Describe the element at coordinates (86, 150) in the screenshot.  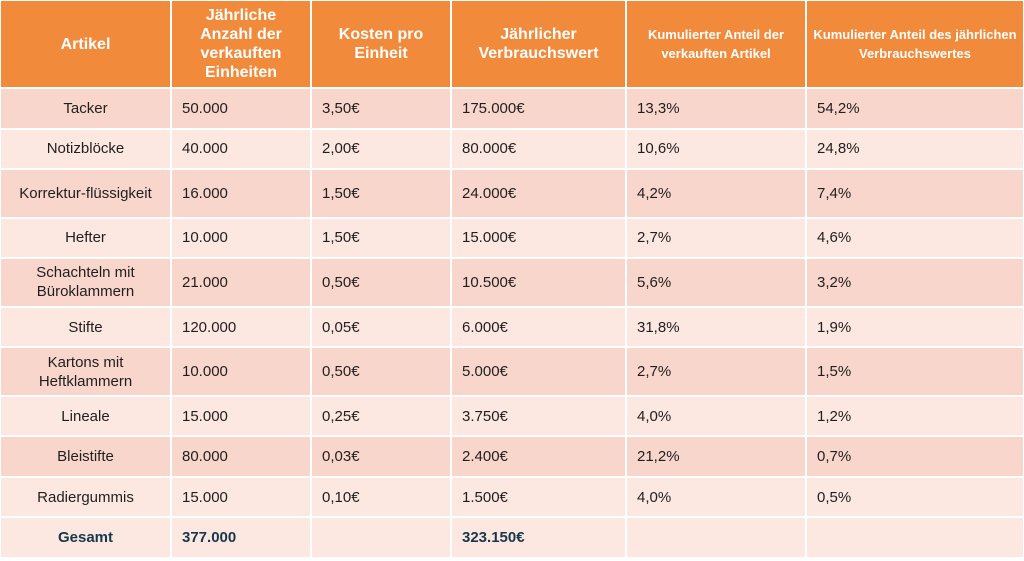
I see `cell-artikel: Notizblöcke` at that location.